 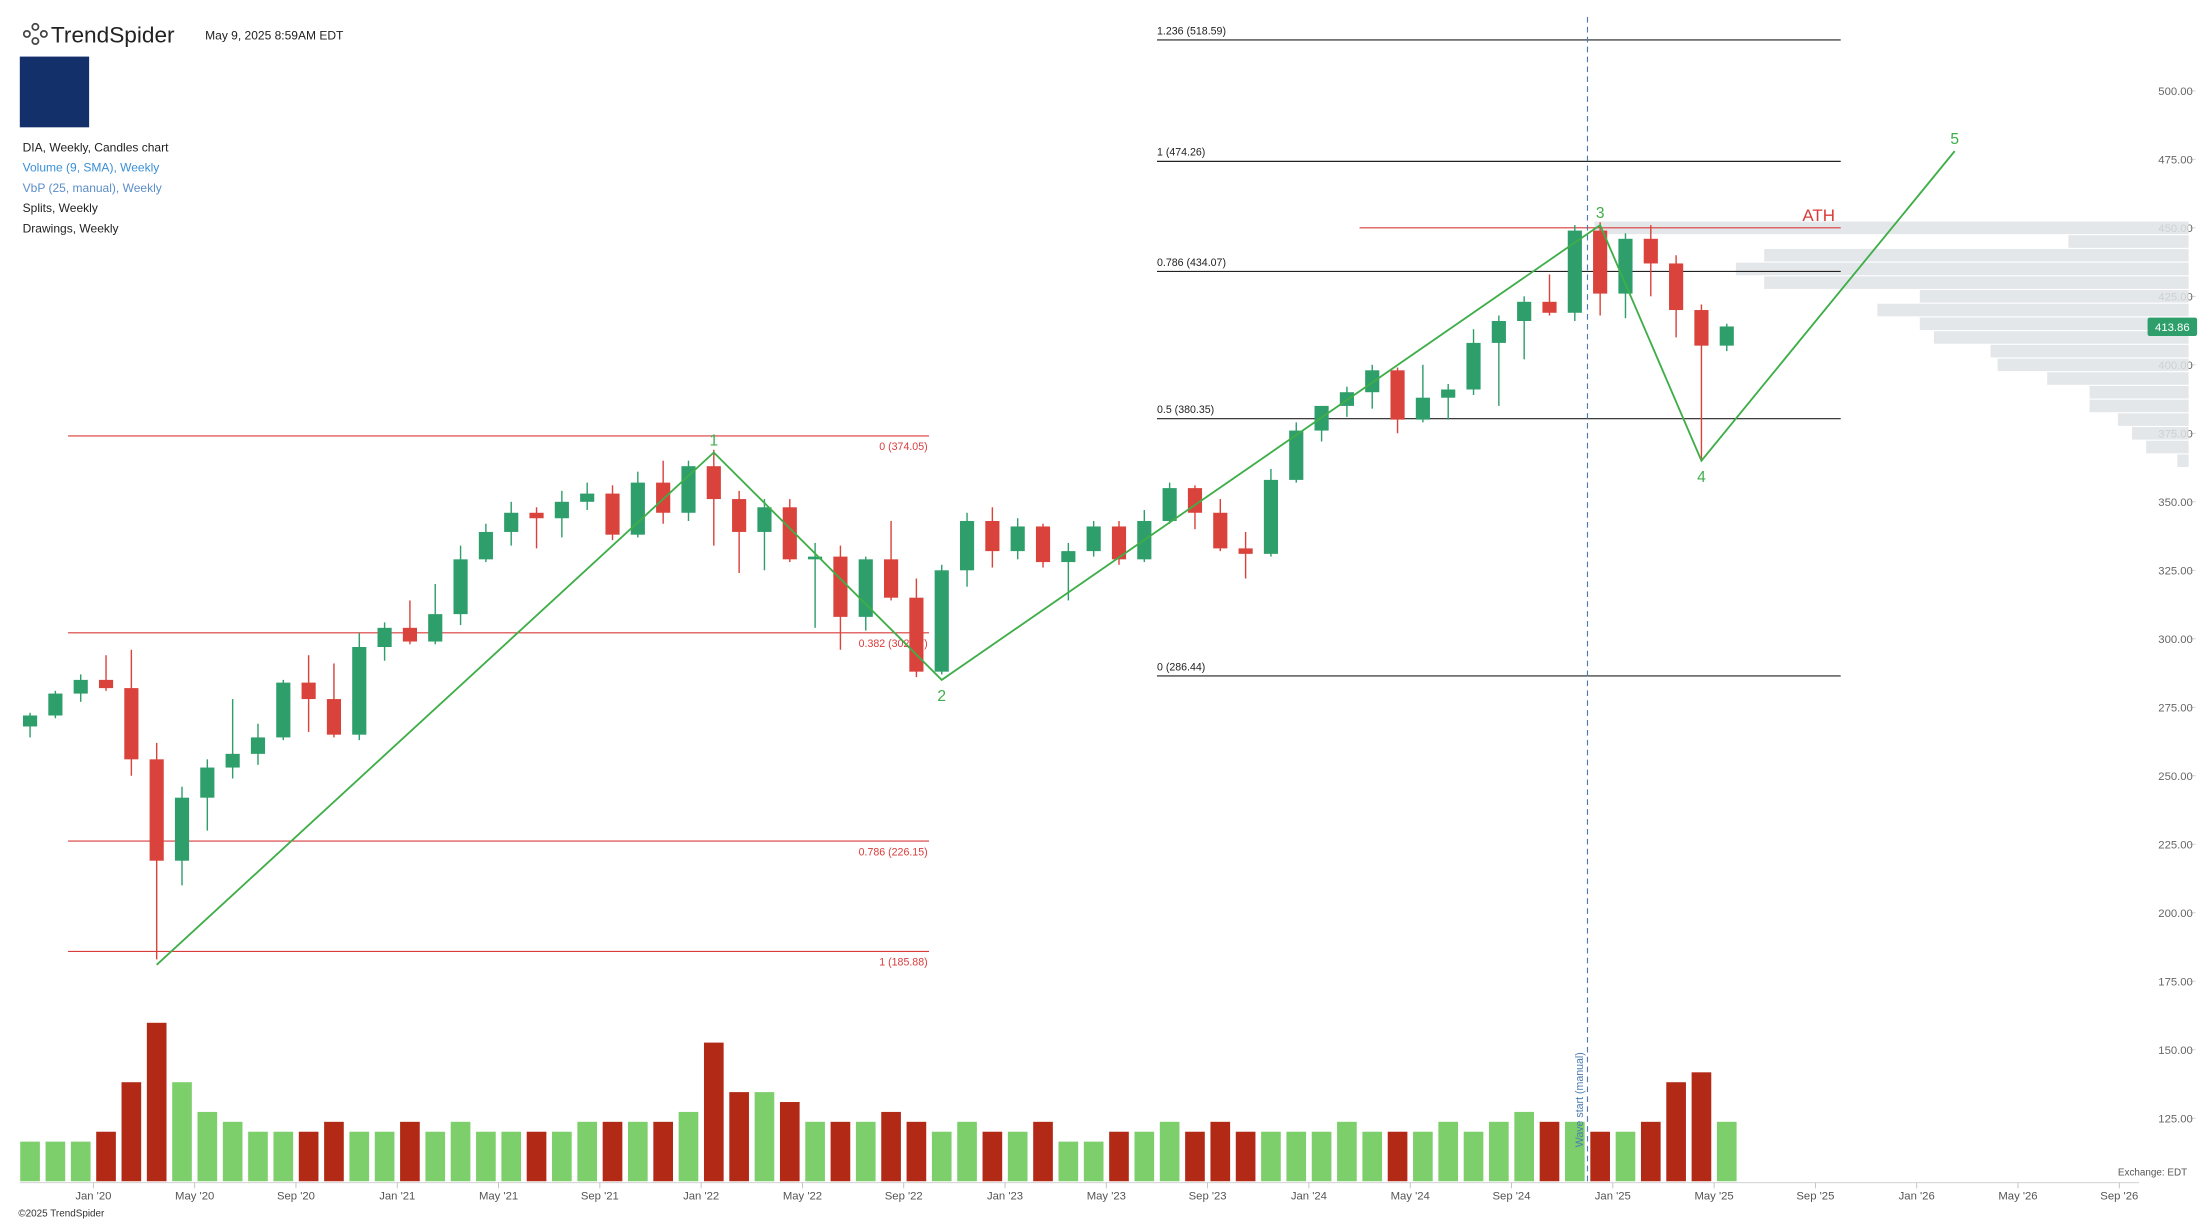 What do you see at coordinates (713, 440) in the screenshot?
I see `wave-label: 1` at bounding box center [713, 440].